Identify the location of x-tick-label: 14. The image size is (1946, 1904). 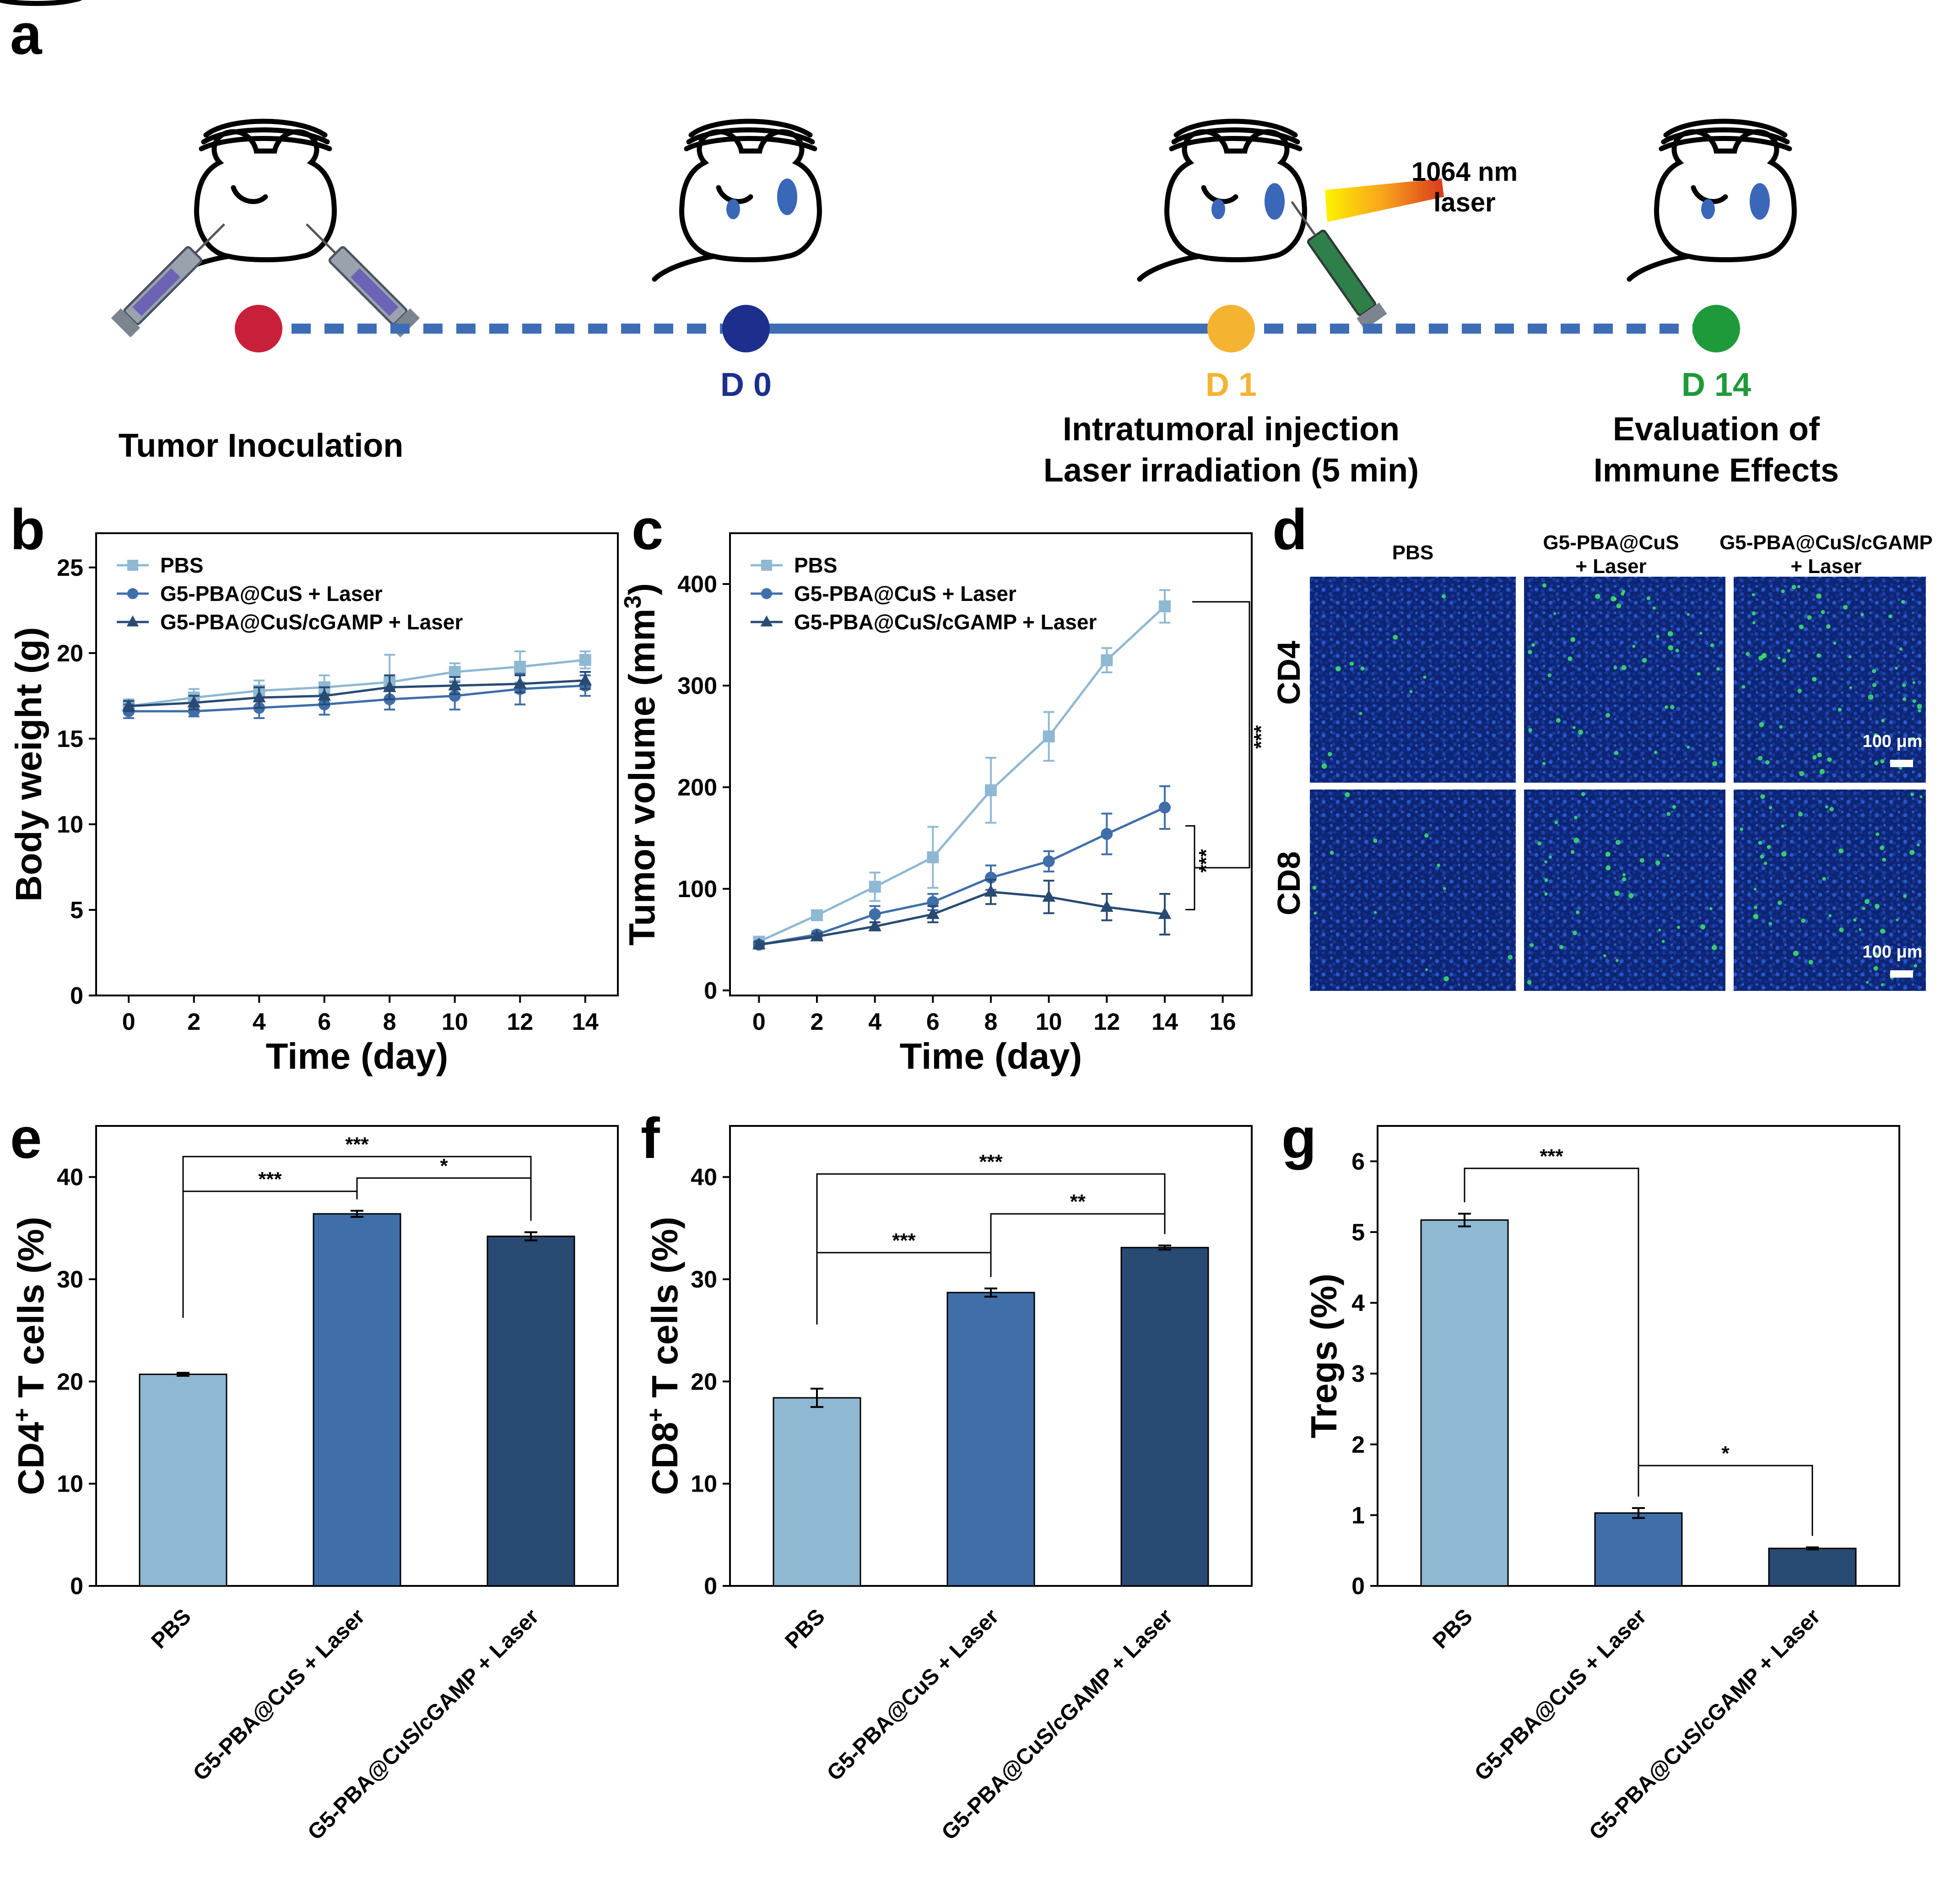
(1164, 1022).